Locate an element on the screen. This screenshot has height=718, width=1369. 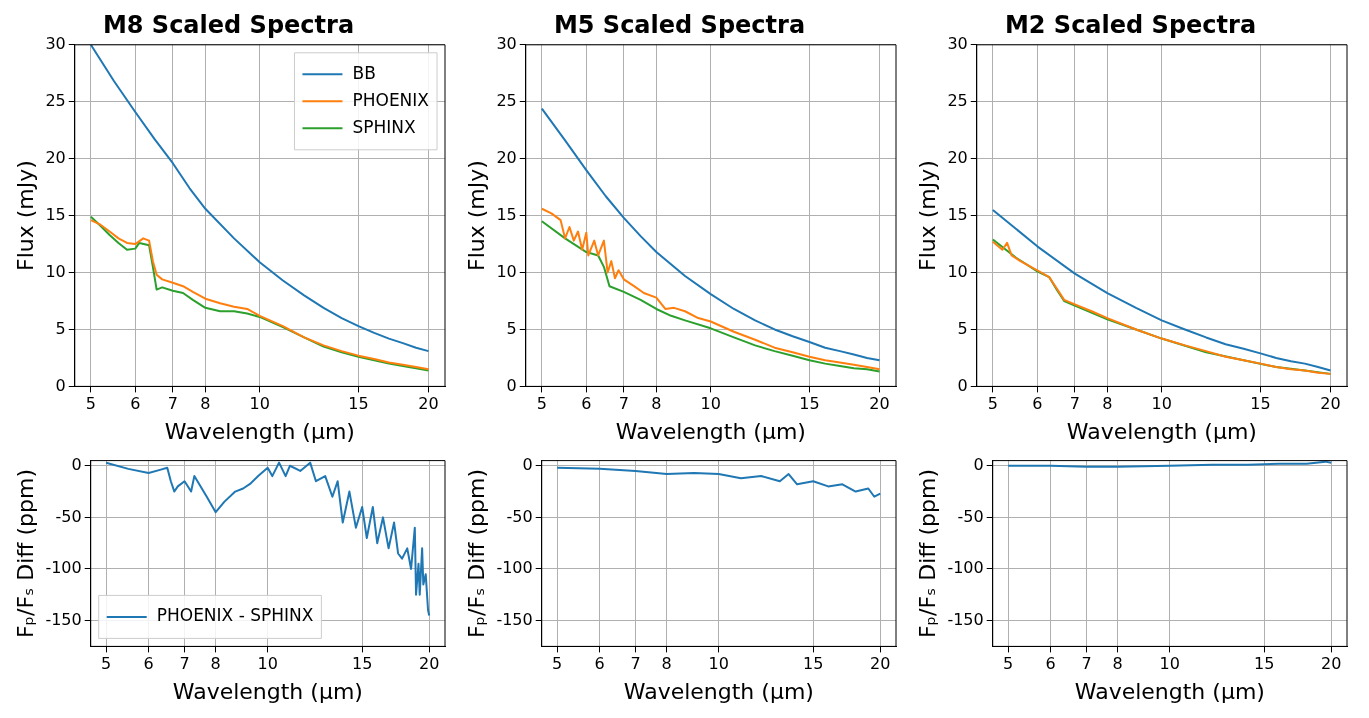
chart-title: M2 Scaled Spectra is located at coordinates (1130, 24).